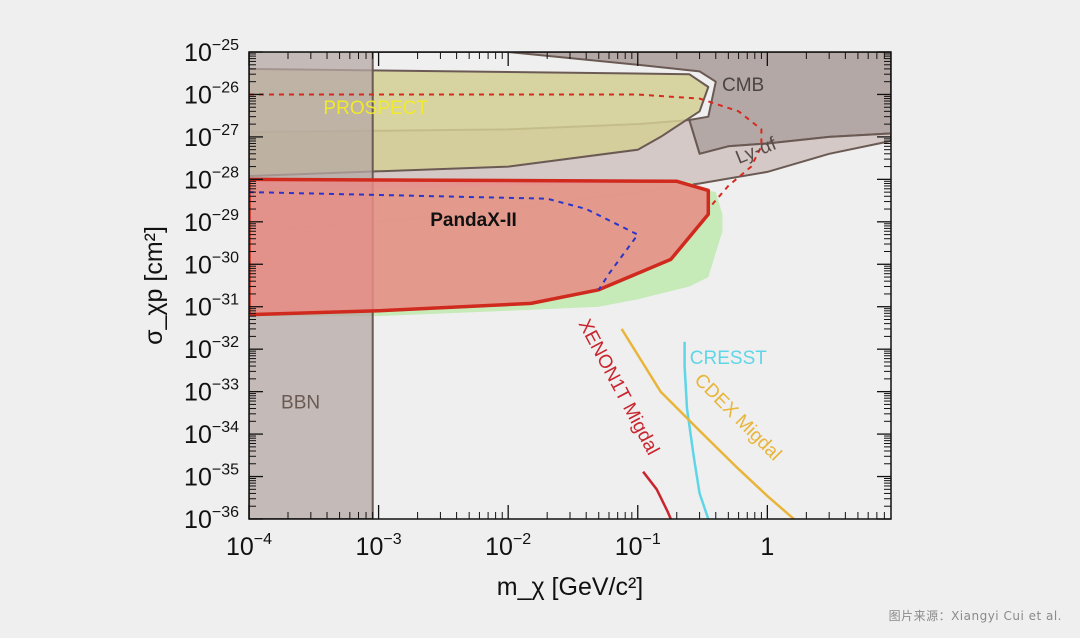  I want to click on curve-cdex-migdal, so click(707, 423).